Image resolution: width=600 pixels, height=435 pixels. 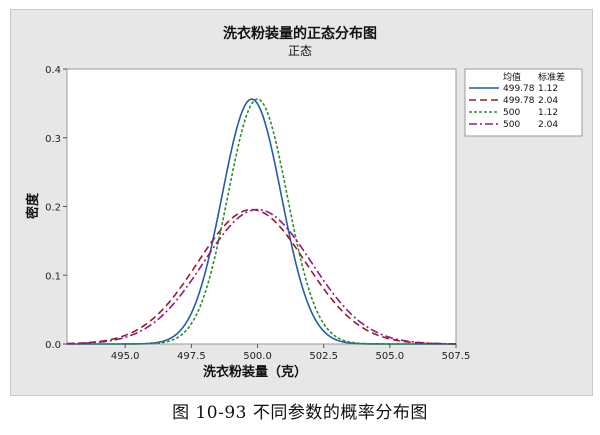 I want to click on y-axis-label: 密度, so click(x=33, y=206).